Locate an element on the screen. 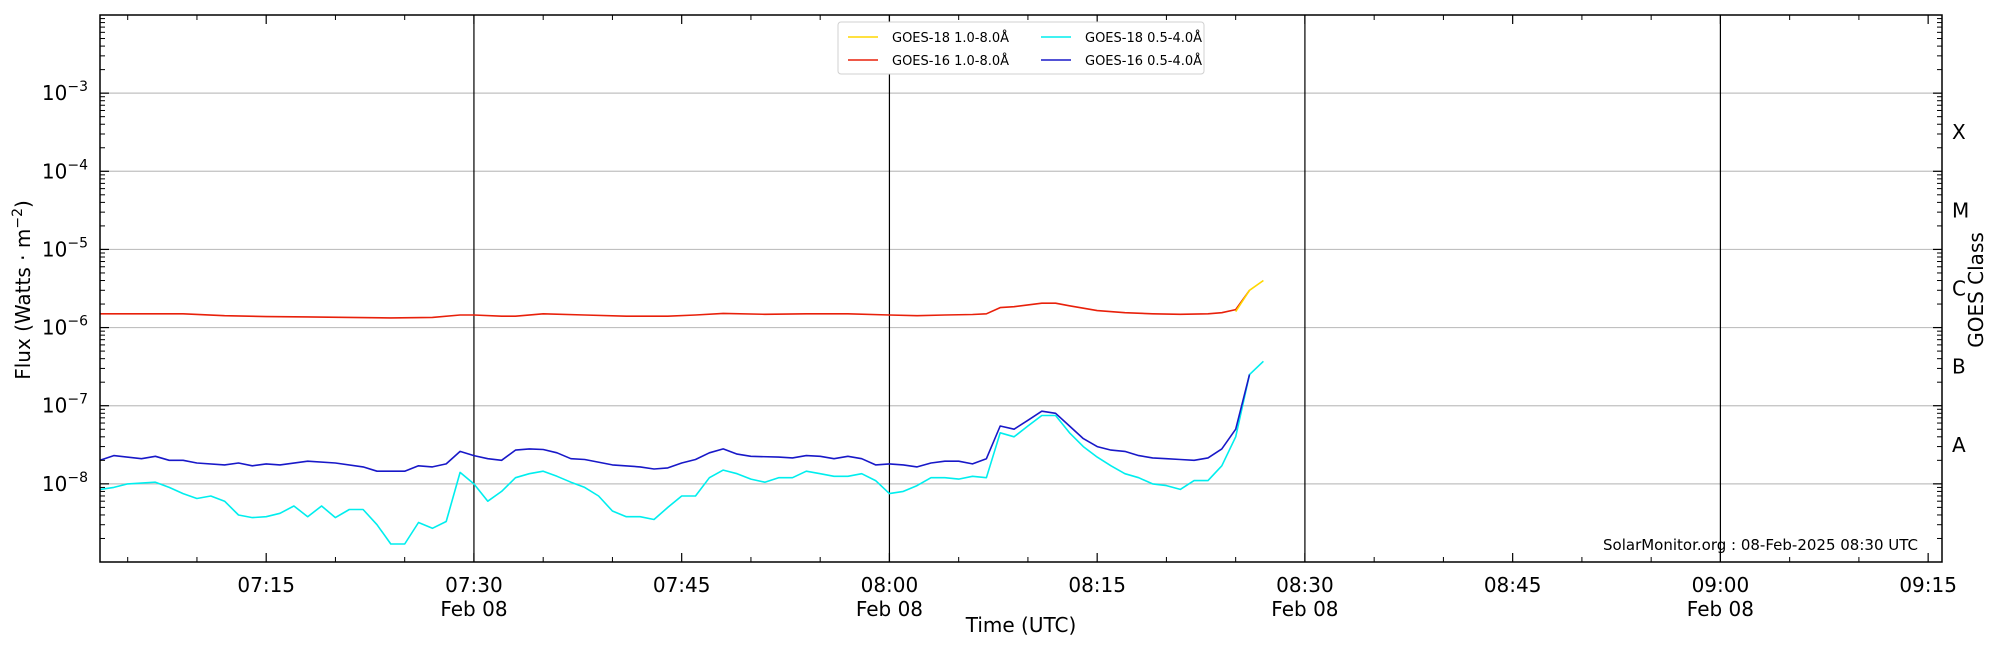  x-tick-label: 09:15 is located at coordinates (1928, 585).